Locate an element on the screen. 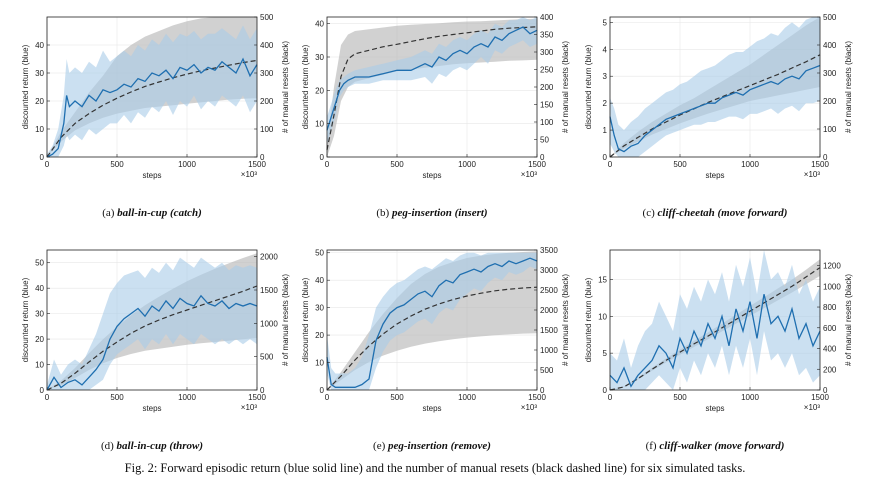 This screenshot has width=870, height=480. y2-tick-label: 50 is located at coordinates (544, 140).